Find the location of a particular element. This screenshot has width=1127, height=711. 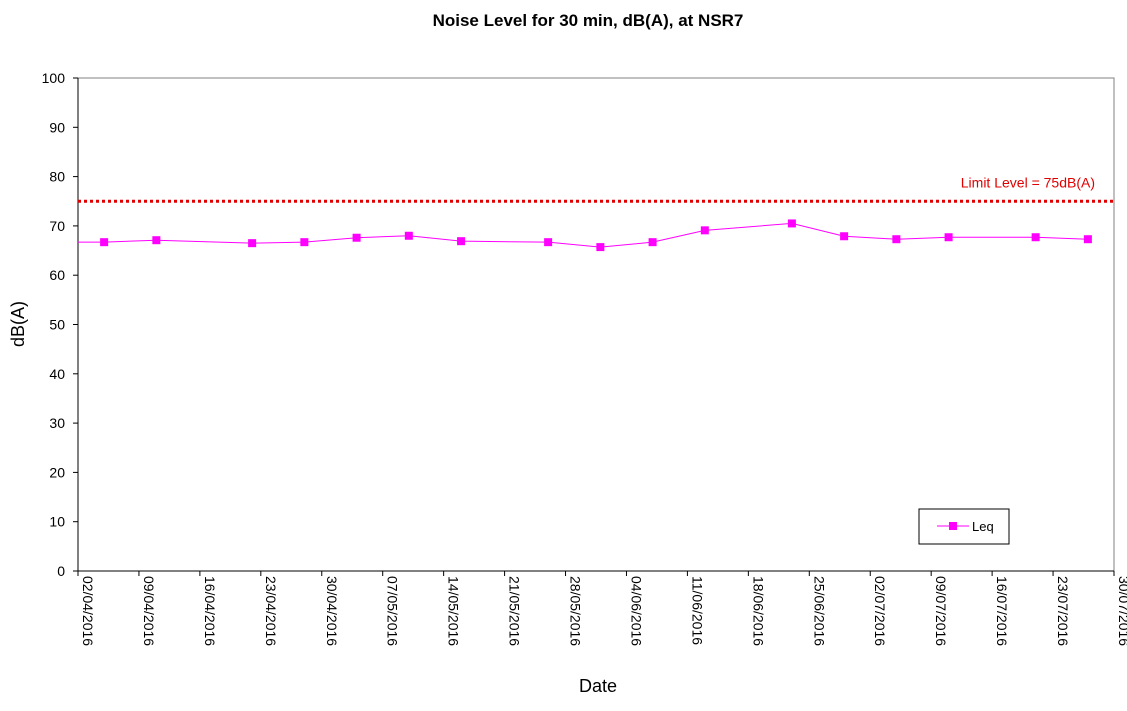

x-tick-label: 30/07/2016 is located at coordinates (1121, 611).